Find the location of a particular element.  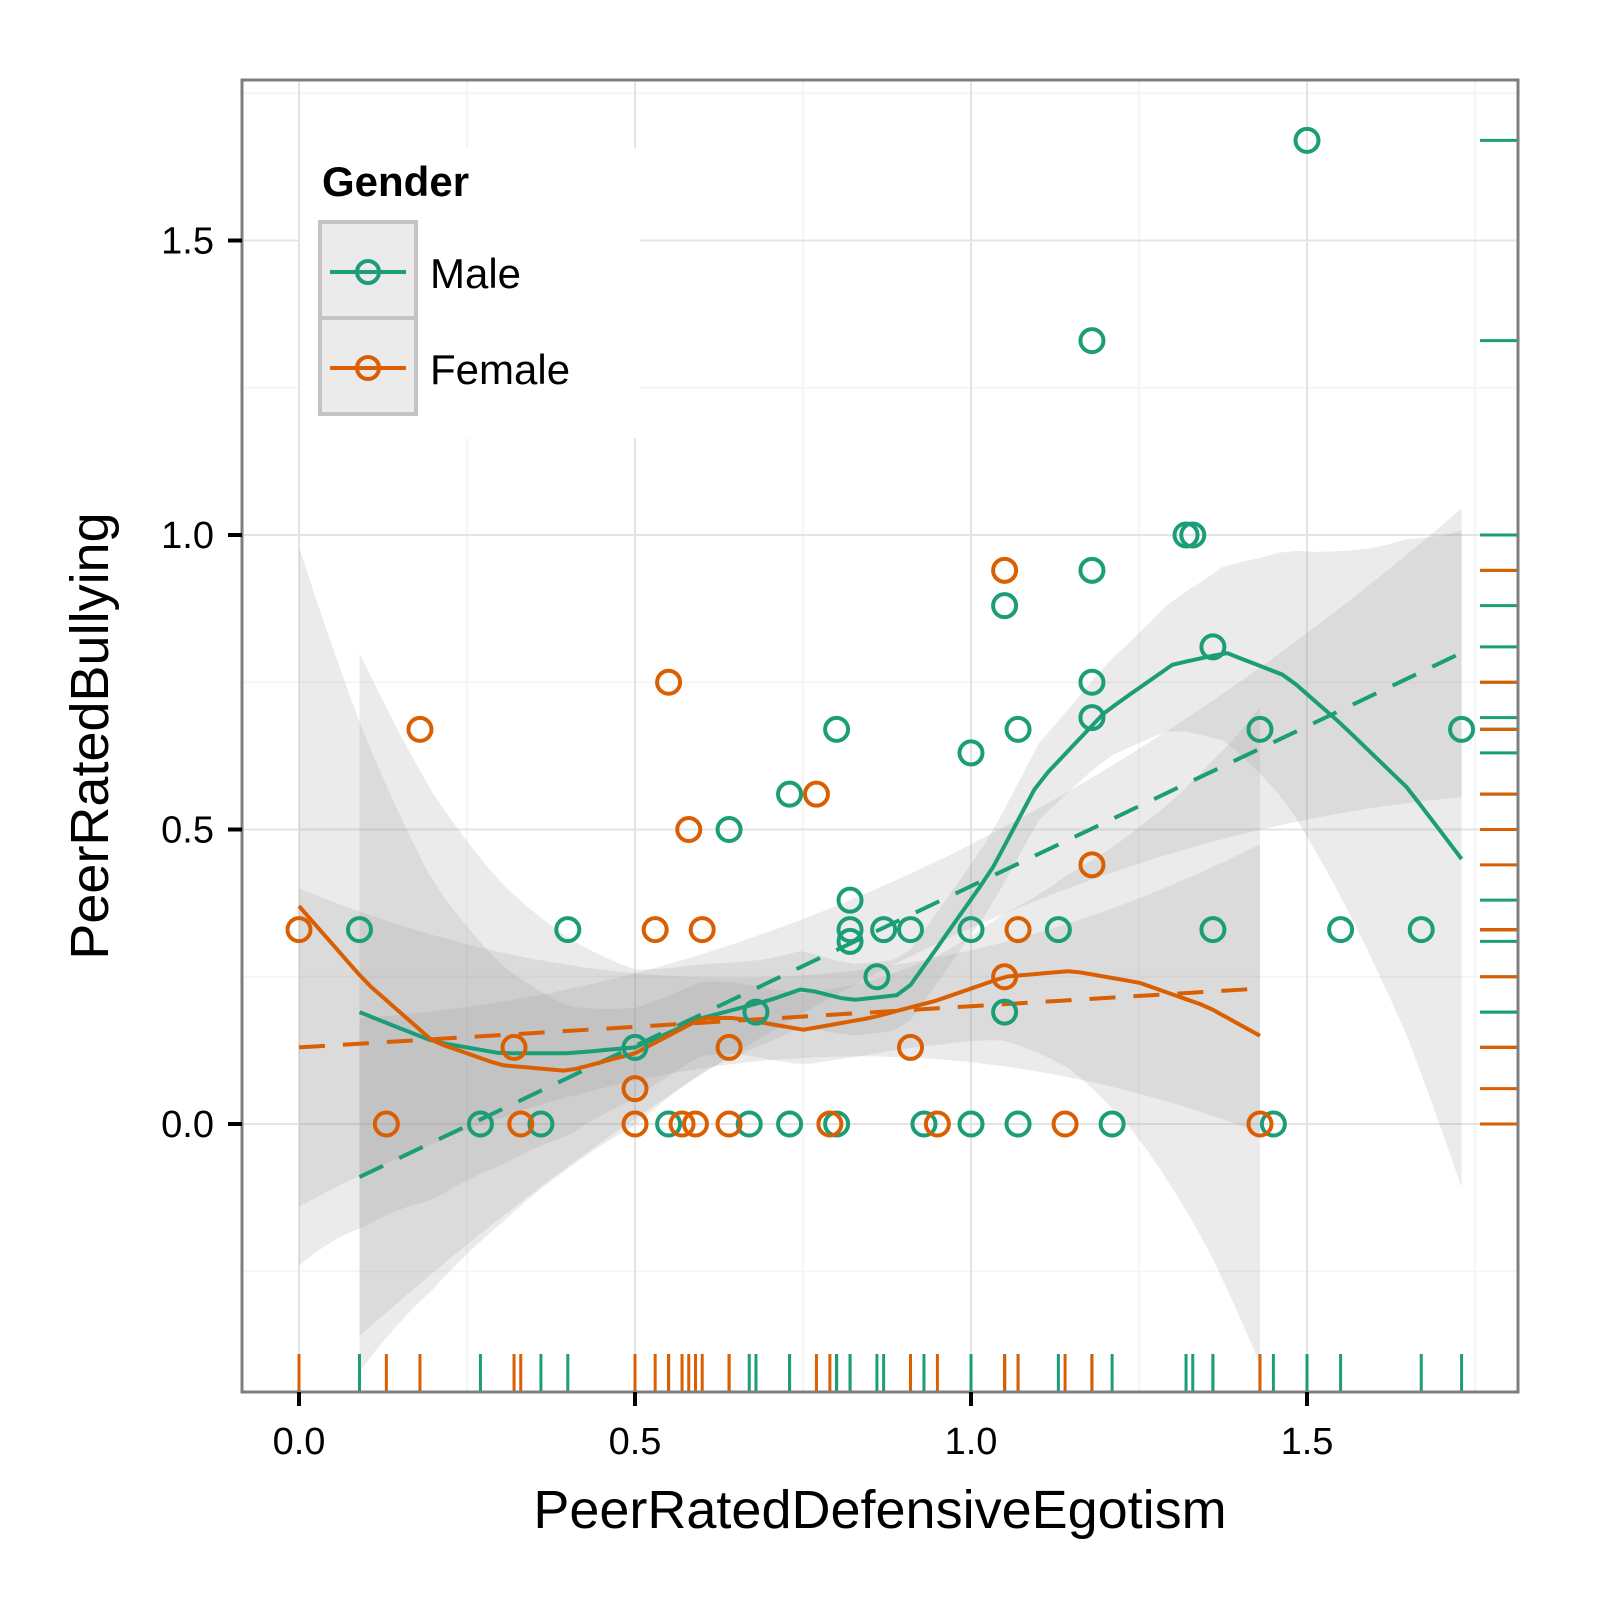

x-tick-label: 1.5 is located at coordinates (1307, 1442).